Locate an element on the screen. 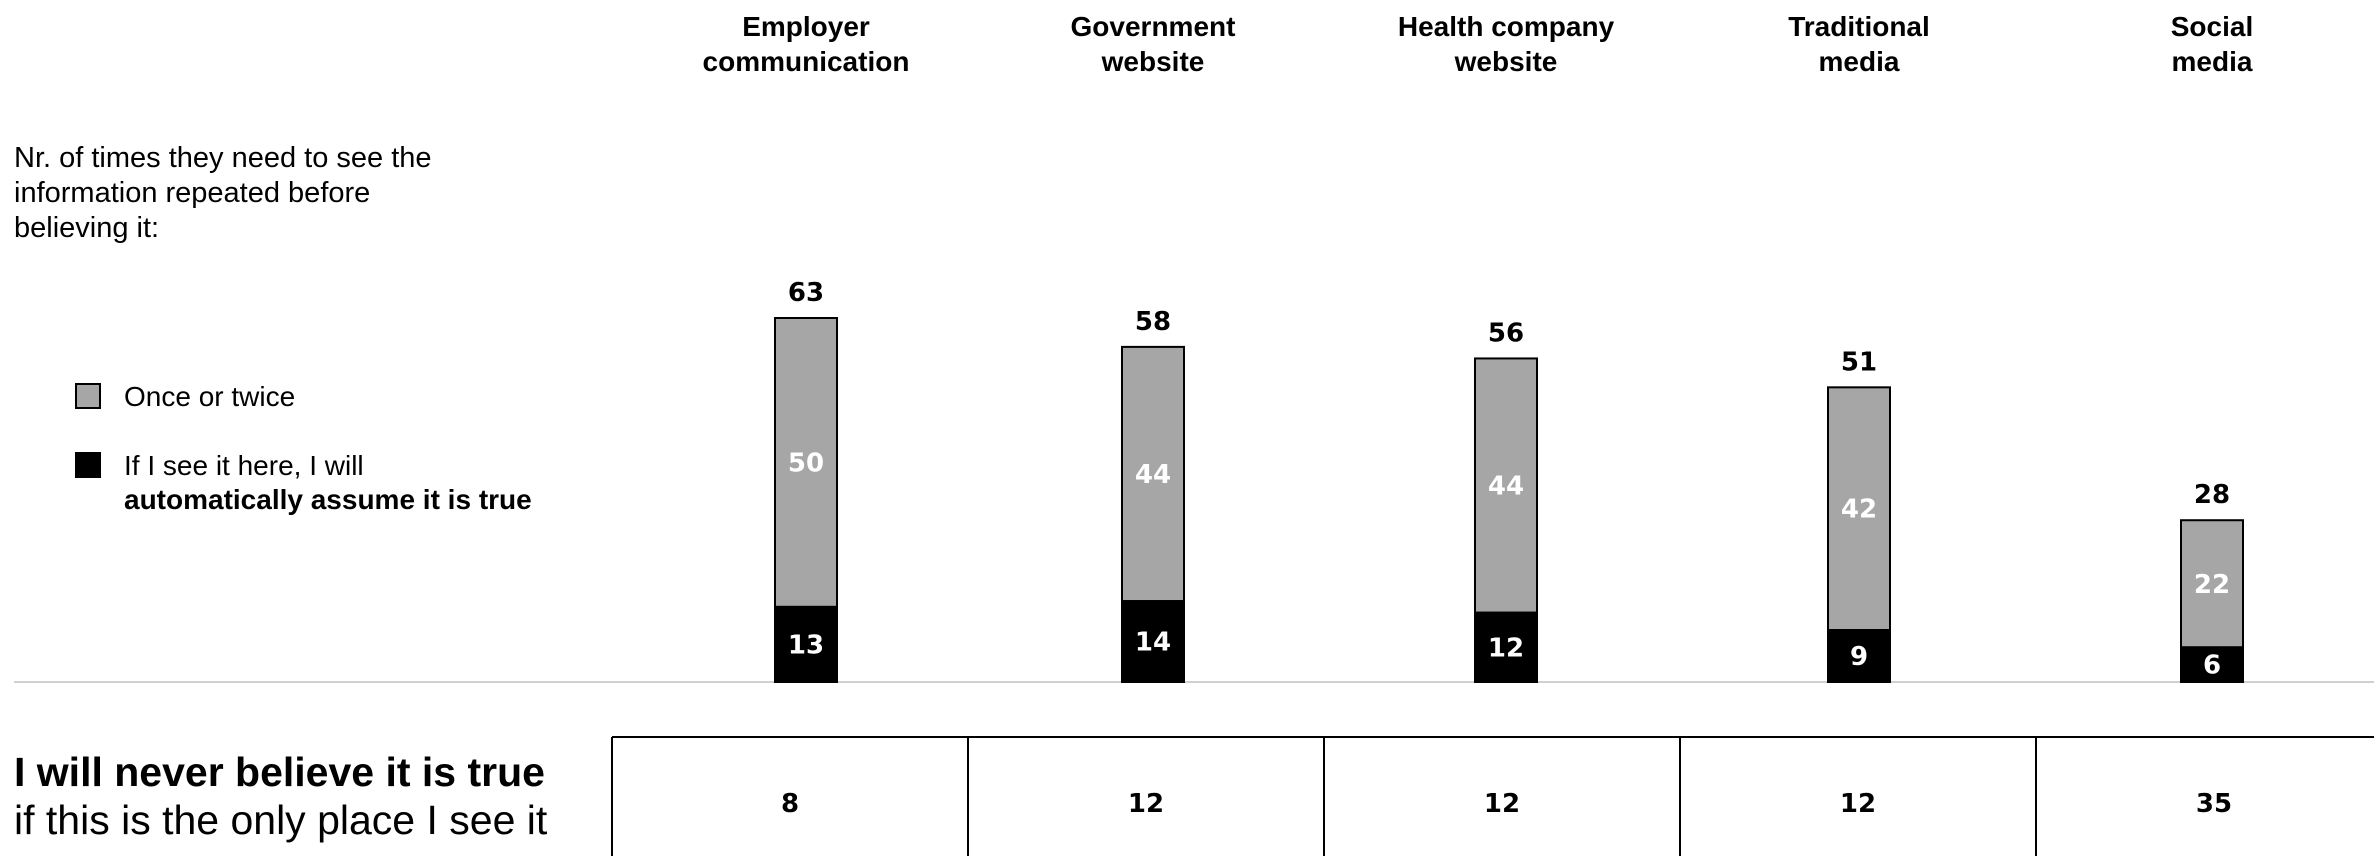 The width and height of the screenshot is (2374, 856). data-label-auto: 12 is located at coordinates (1506, 648).